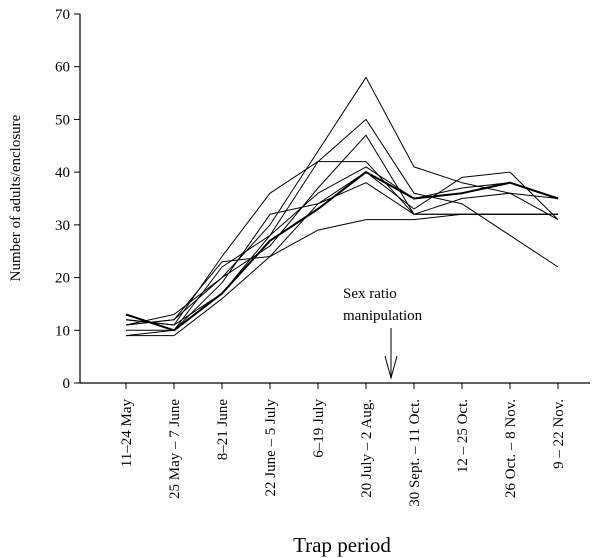  What do you see at coordinates (319, 428) in the screenshot?
I see `x-tick-label: 6–19 July` at bounding box center [319, 428].